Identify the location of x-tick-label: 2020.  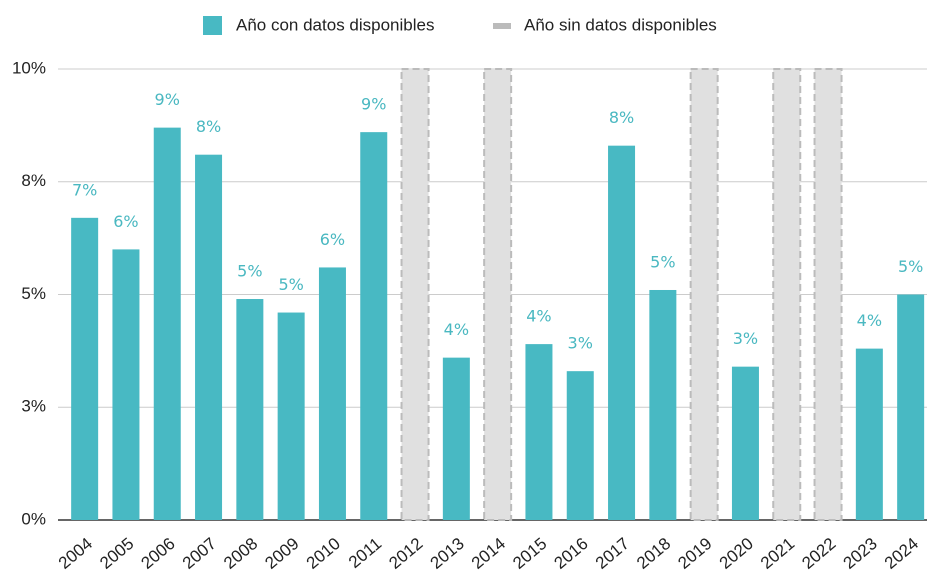
(736, 552).